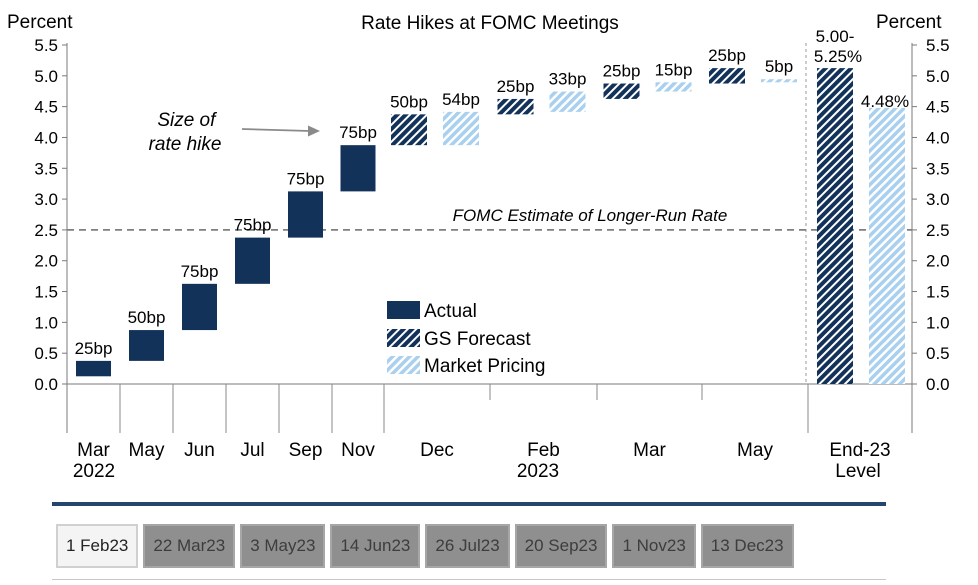 This screenshot has height=585, width=978. What do you see at coordinates (450, 311) in the screenshot?
I see `legend-label: Actual` at bounding box center [450, 311].